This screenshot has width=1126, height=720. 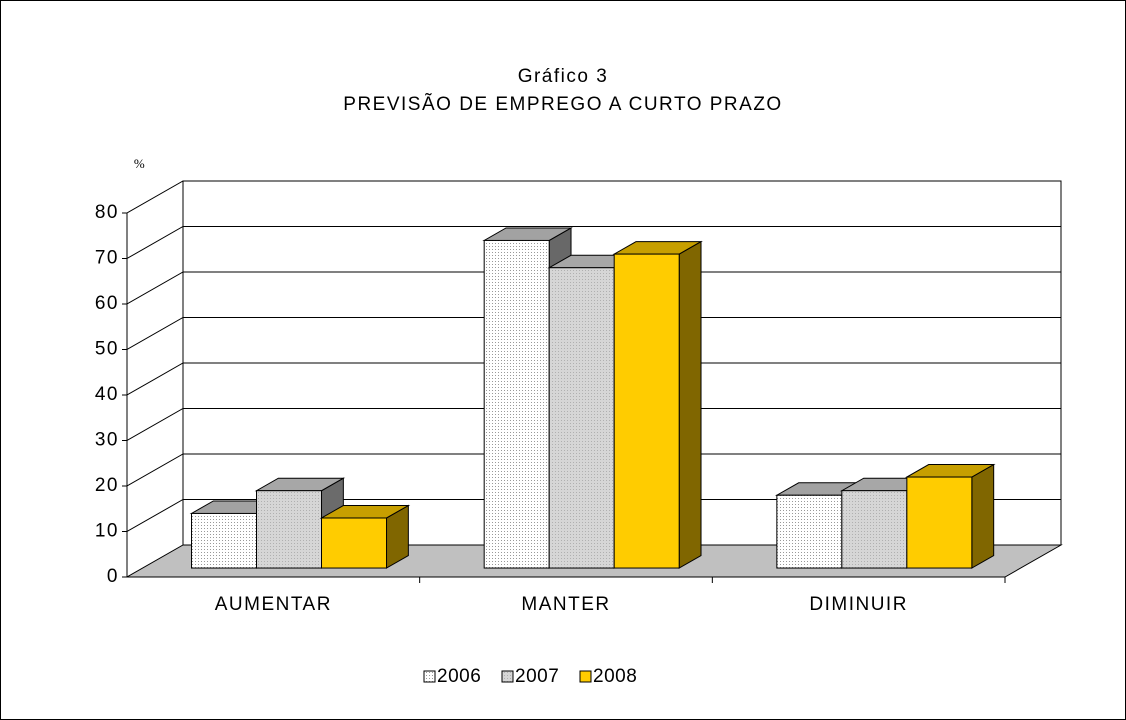 What do you see at coordinates (107, 212) in the screenshot?
I see `y-tick-label: 80` at bounding box center [107, 212].